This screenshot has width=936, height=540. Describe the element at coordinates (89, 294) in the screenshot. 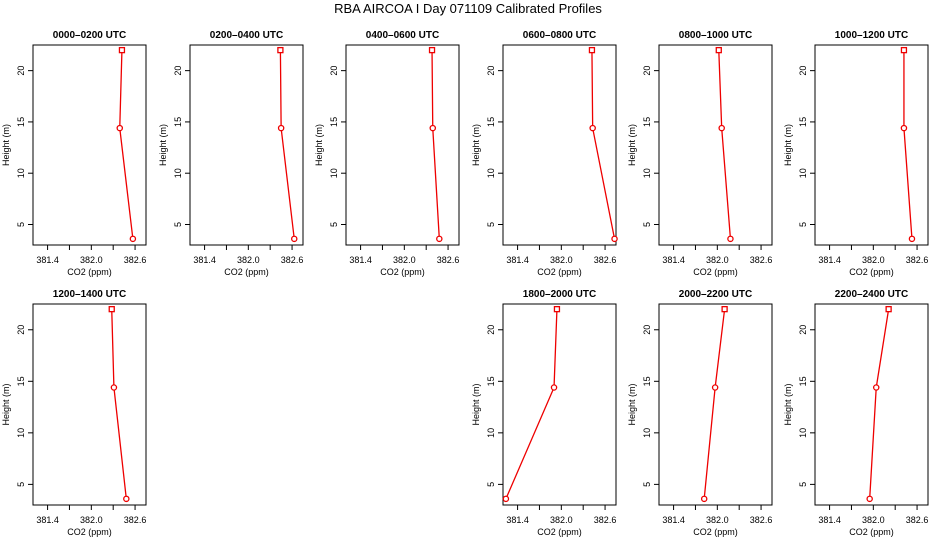

I see `panel-title: 1200–1400 UTC` at that location.